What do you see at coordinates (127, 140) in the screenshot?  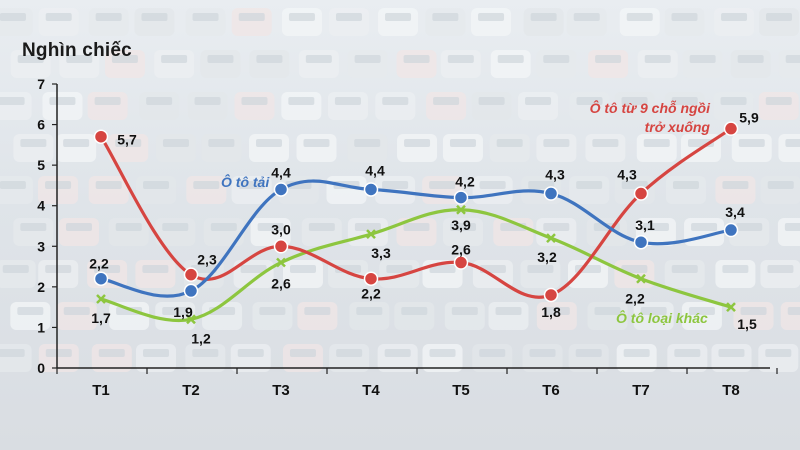 I see `data-label: 5,7` at bounding box center [127, 140].